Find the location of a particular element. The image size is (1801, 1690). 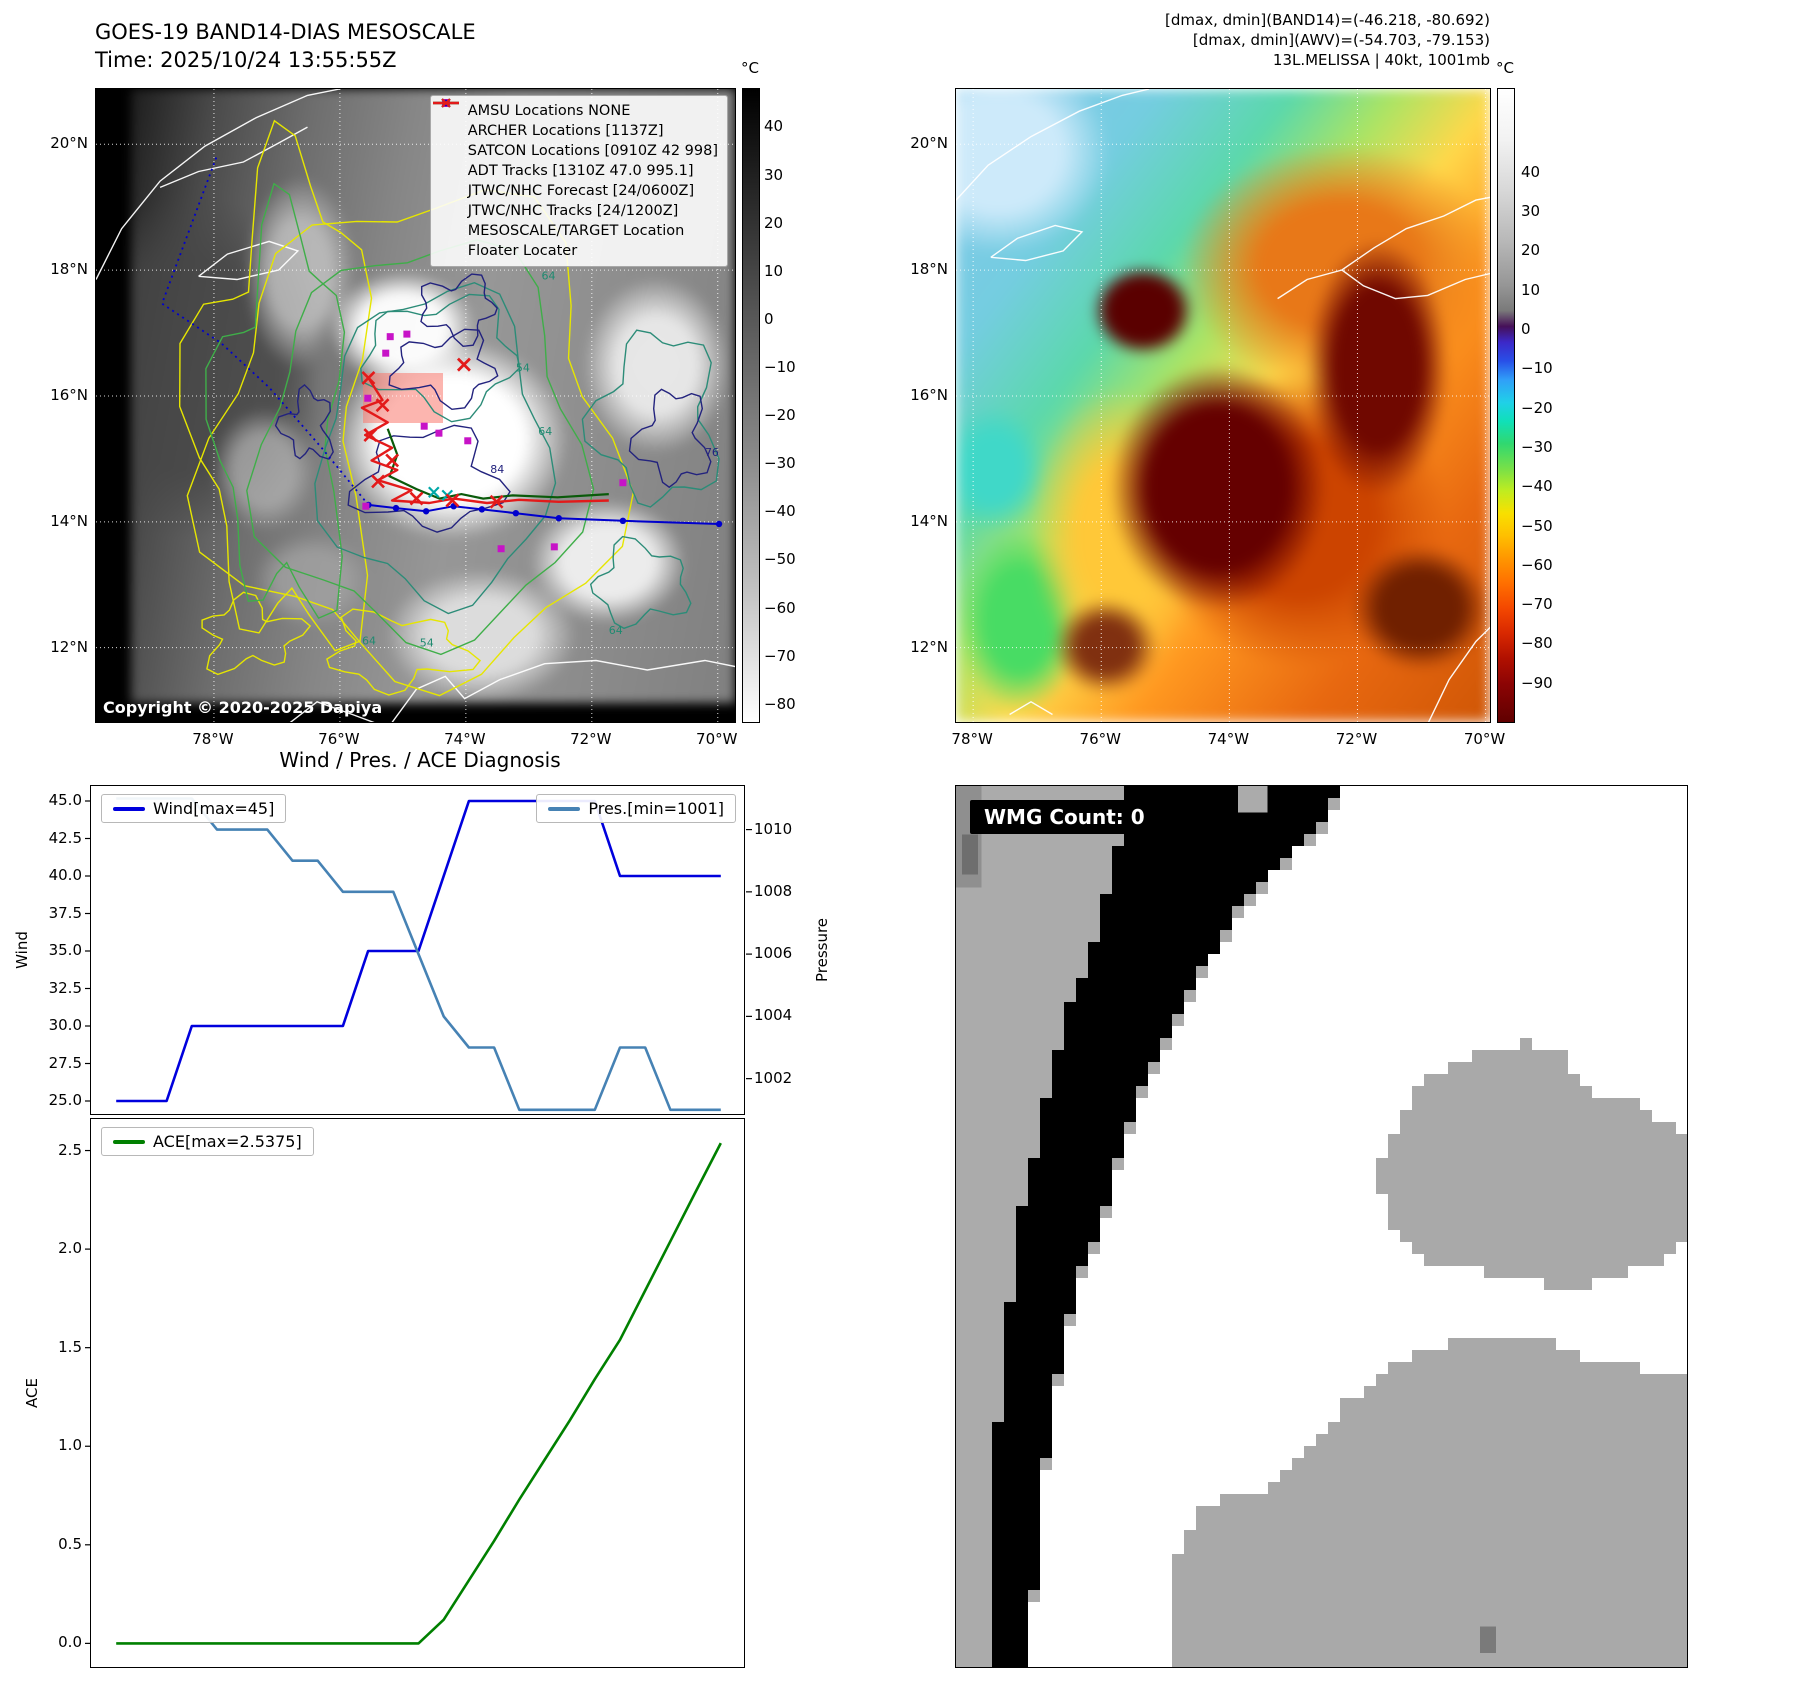

pressure-legend: Pres.[min=1001] is located at coordinates (636, 808).